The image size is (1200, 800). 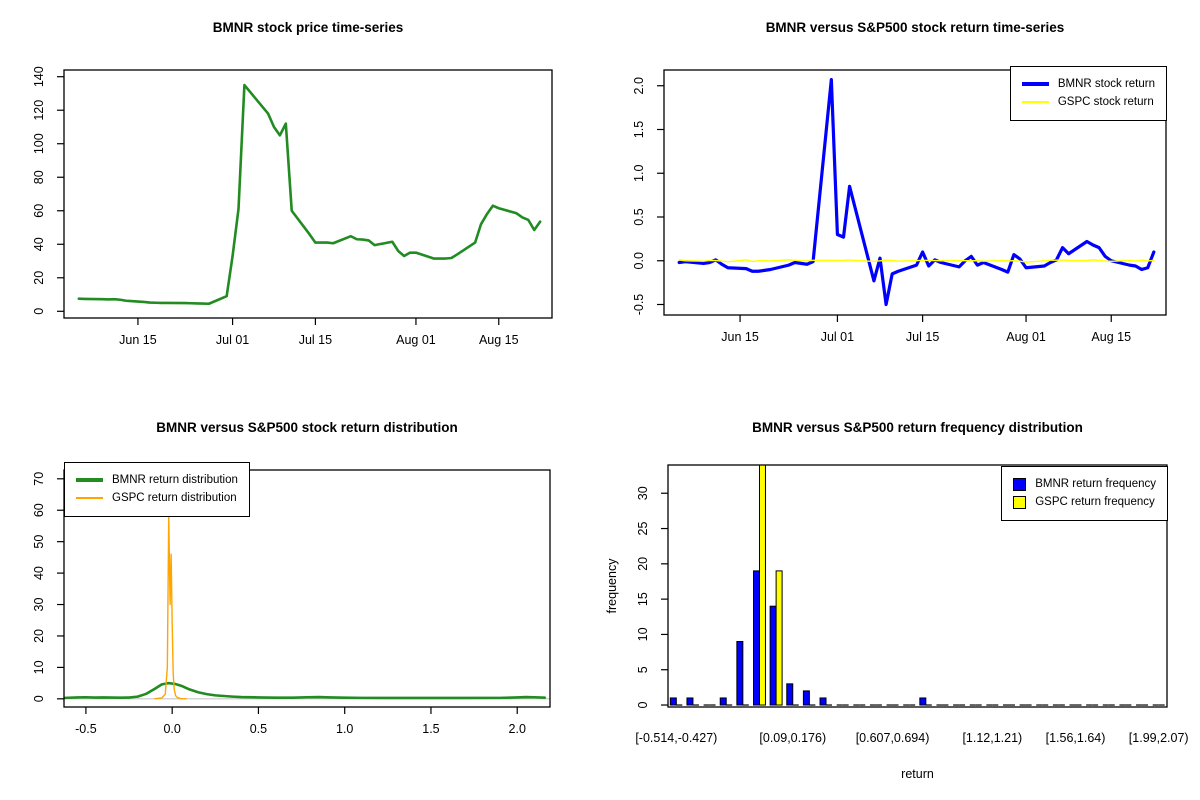 What do you see at coordinates (1095, 501) in the screenshot?
I see `legend-label-gspc-frequency: GSPC return frequency` at bounding box center [1095, 501].